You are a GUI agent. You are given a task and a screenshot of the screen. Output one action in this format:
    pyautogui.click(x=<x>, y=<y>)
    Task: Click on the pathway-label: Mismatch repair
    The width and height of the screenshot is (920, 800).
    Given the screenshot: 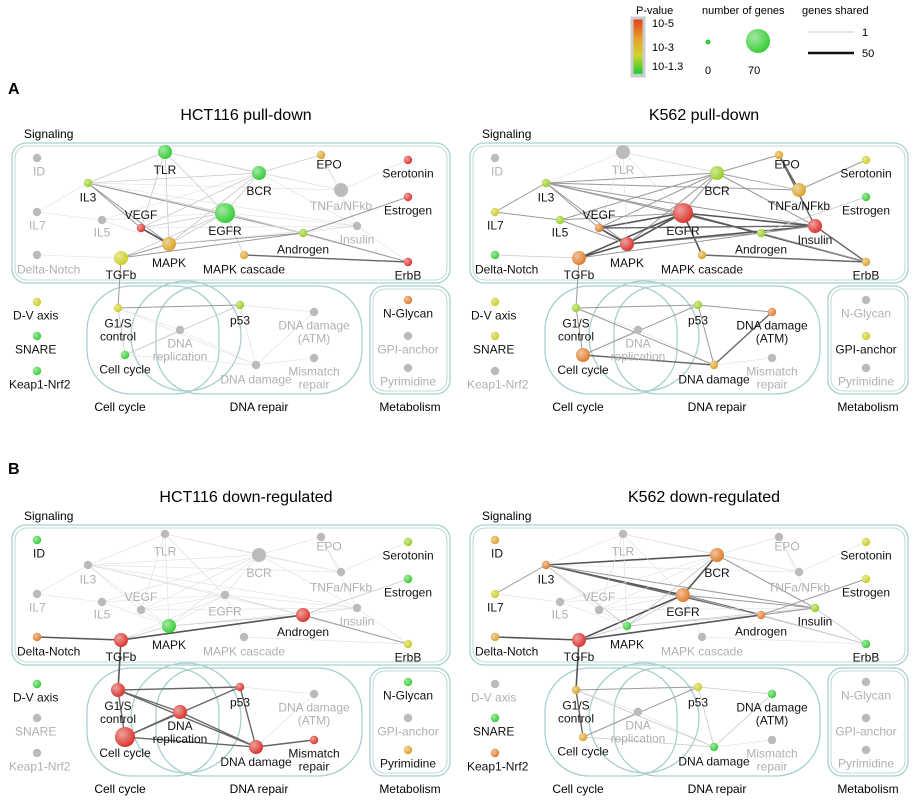 What is the action you would take?
    pyautogui.click(x=771, y=759)
    